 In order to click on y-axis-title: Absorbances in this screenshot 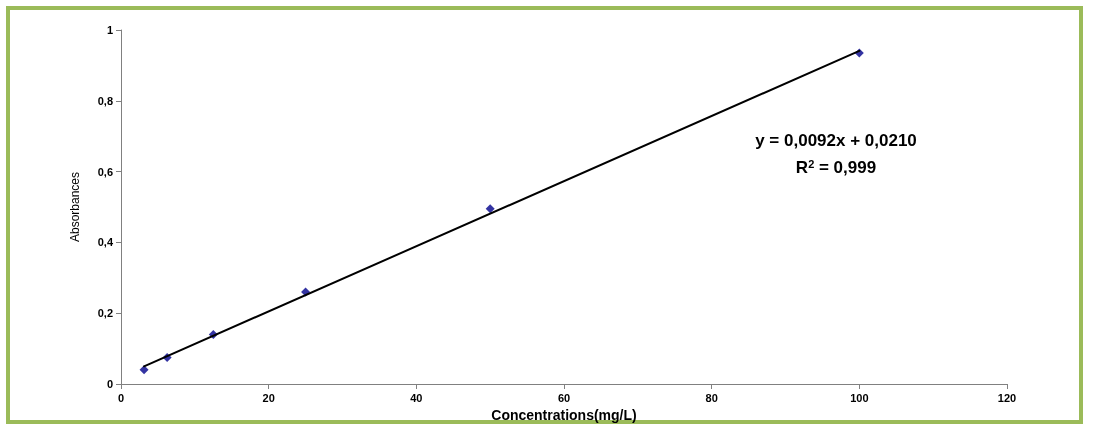, I will do `click(75, 207)`.